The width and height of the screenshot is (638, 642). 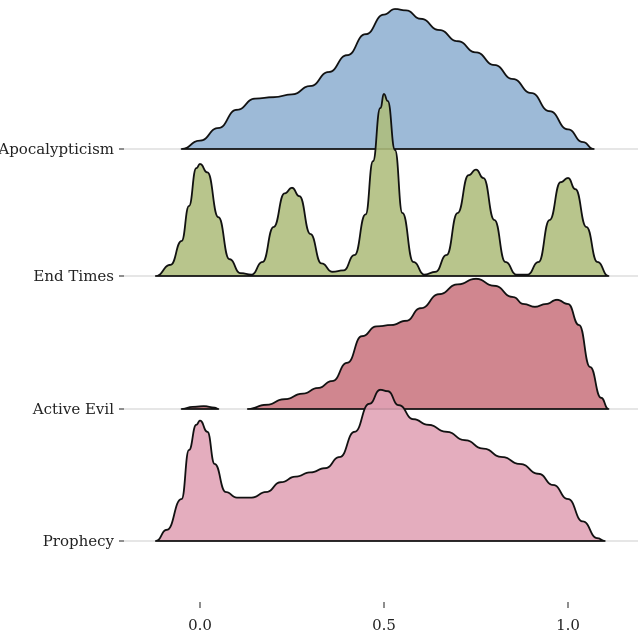 I want to click on x-tick-label-1: 0.5, so click(x=384, y=625).